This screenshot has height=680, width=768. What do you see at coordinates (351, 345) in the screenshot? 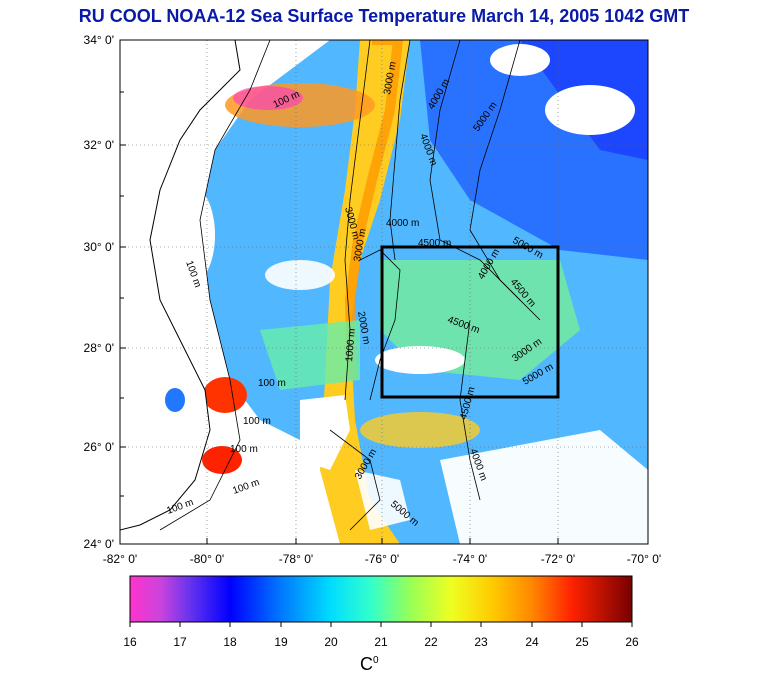
I see `contour-label: 1000 m` at bounding box center [351, 345].